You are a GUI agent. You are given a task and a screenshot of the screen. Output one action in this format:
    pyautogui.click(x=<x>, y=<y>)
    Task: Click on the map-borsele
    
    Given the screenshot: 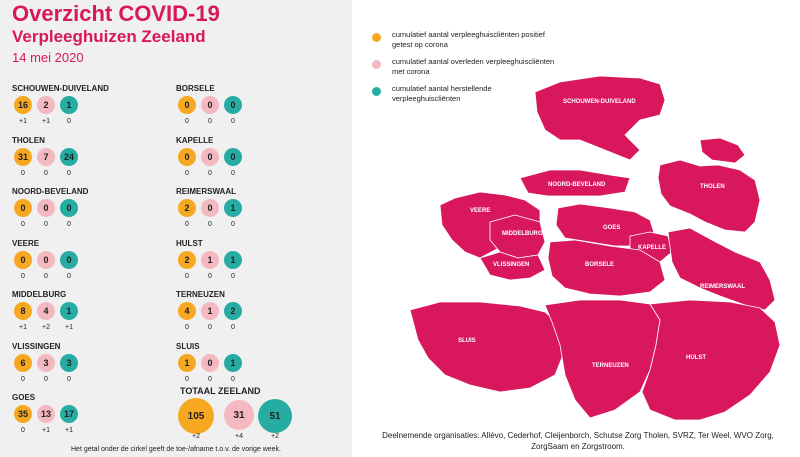 What is the action you would take?
    pyautogui.click(x=606, y=268)
    